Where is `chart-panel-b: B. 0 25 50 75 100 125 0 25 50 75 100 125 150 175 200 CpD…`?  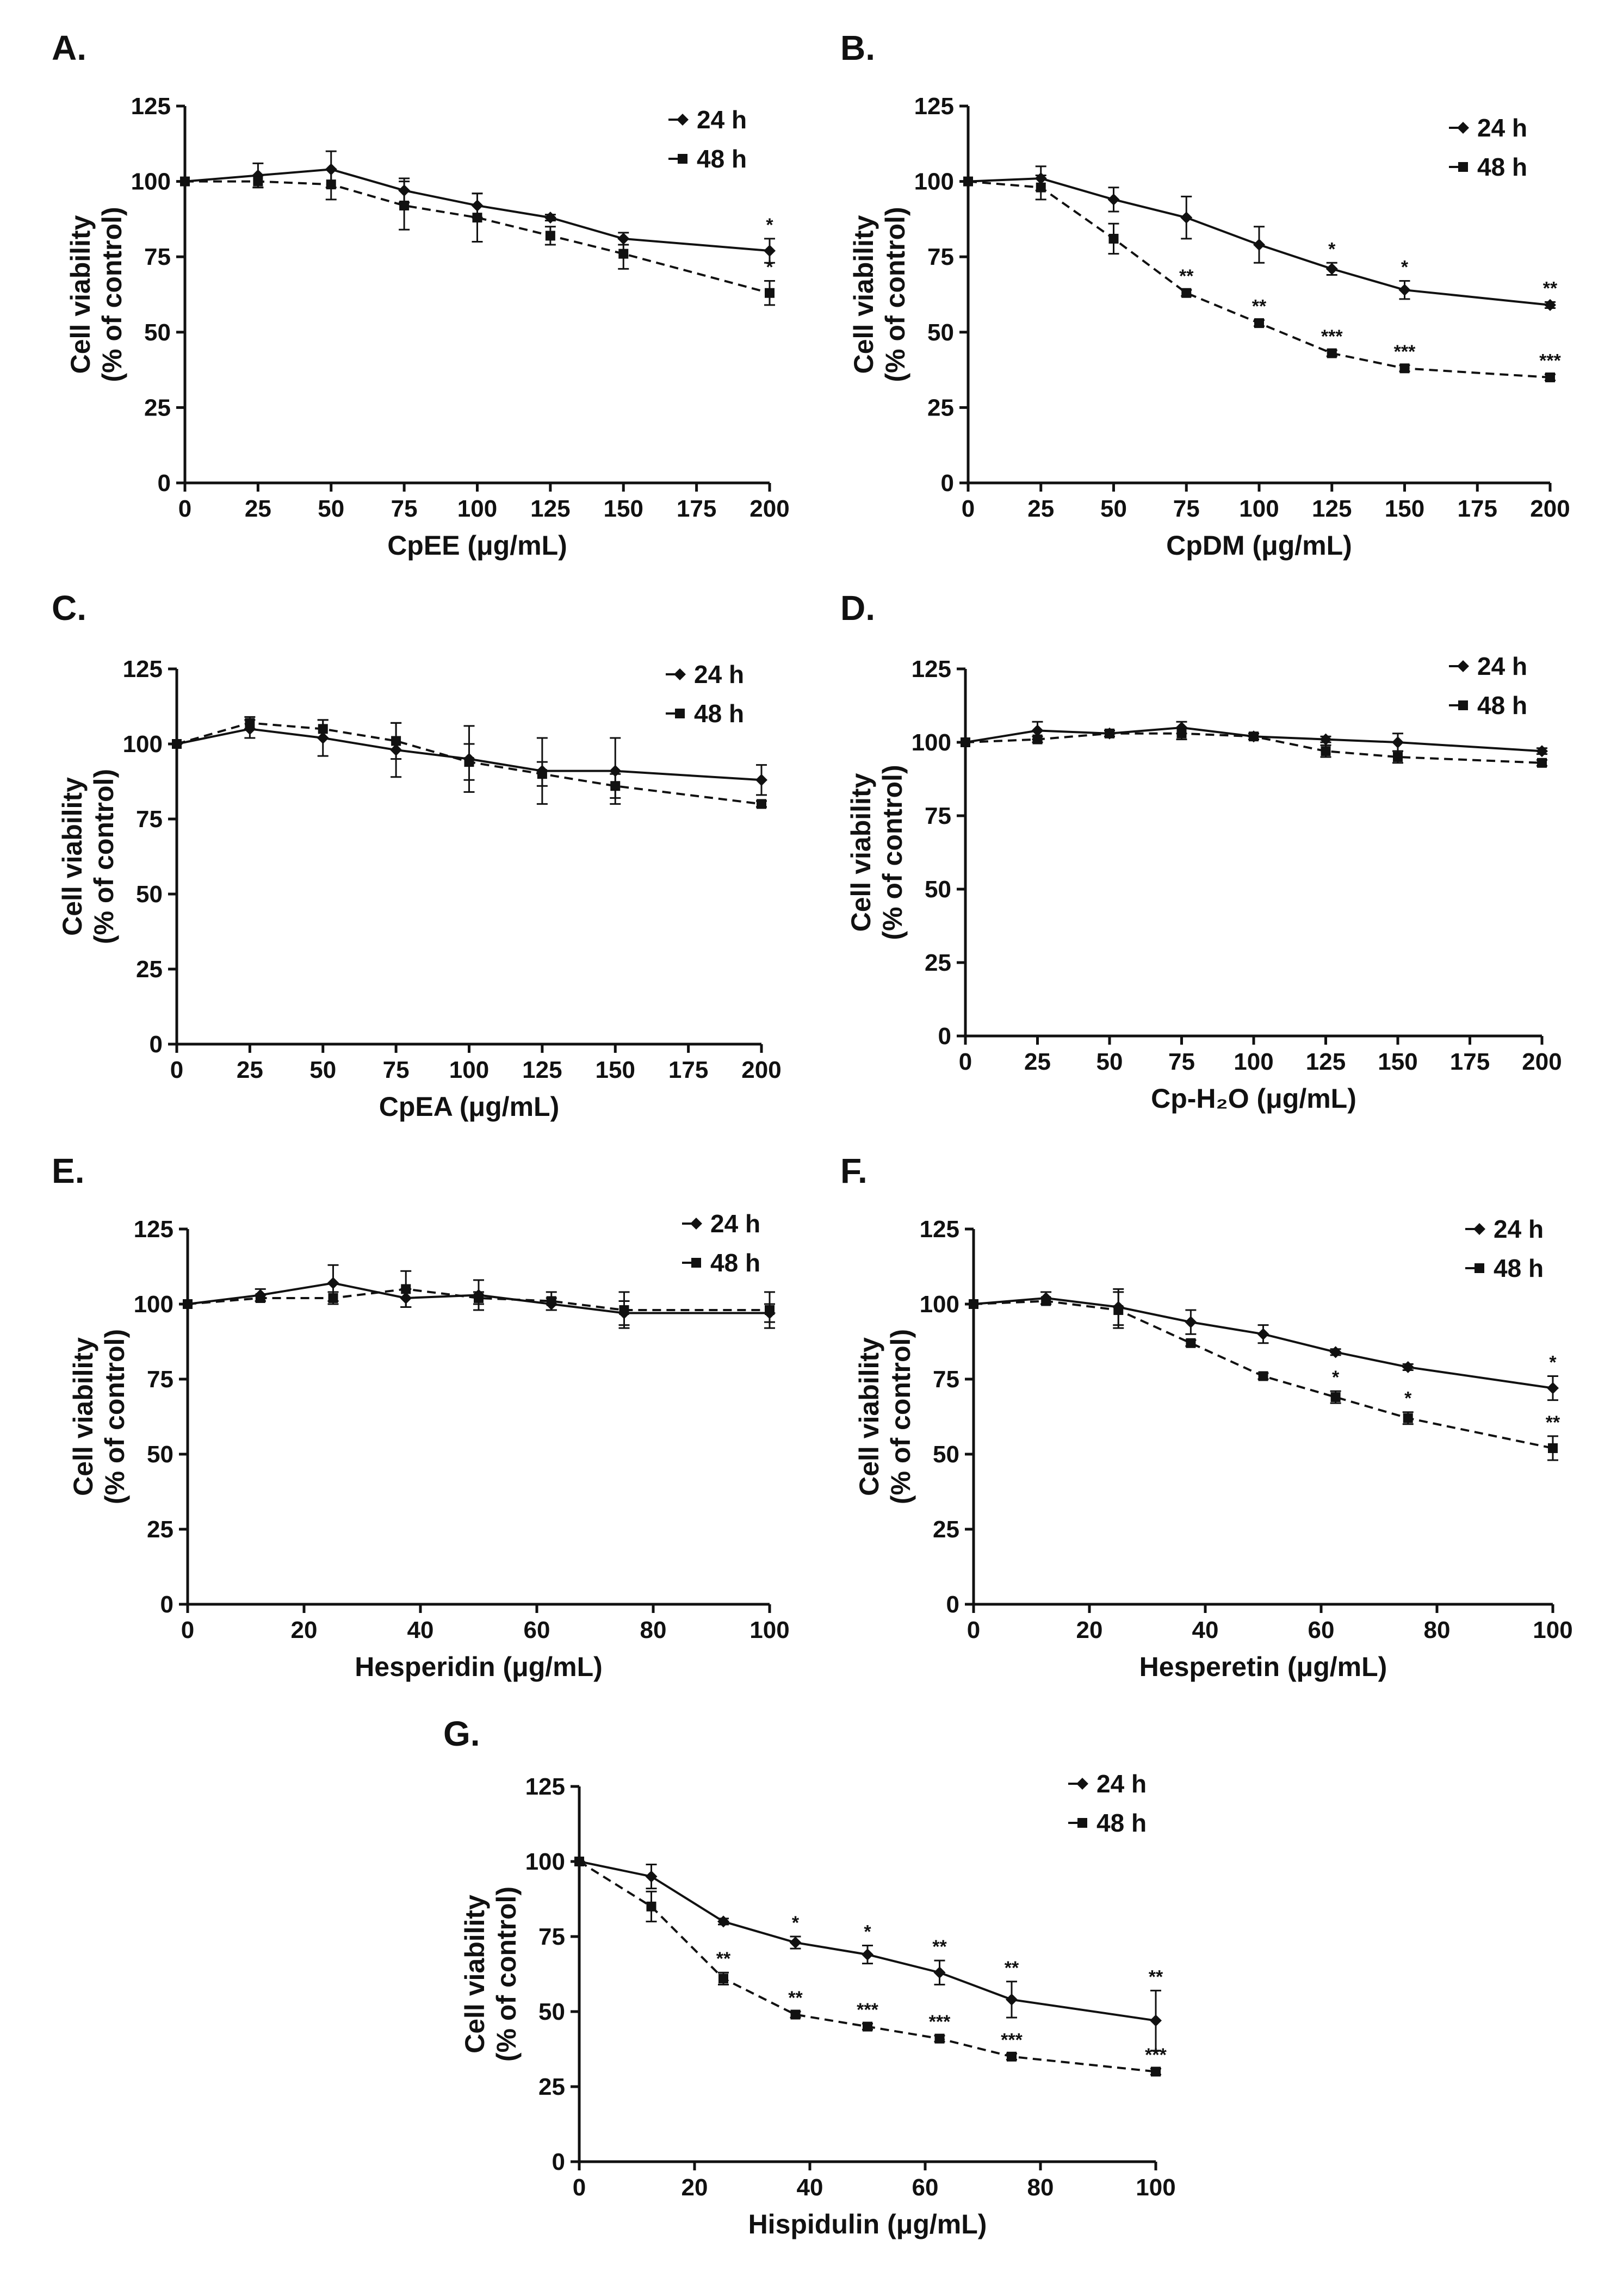 chart-panel-b: B. 0 25 50 75 100 125 0 25 50 75 100 125 150 175 200 CpD… is located at coordinates (1205, 294).